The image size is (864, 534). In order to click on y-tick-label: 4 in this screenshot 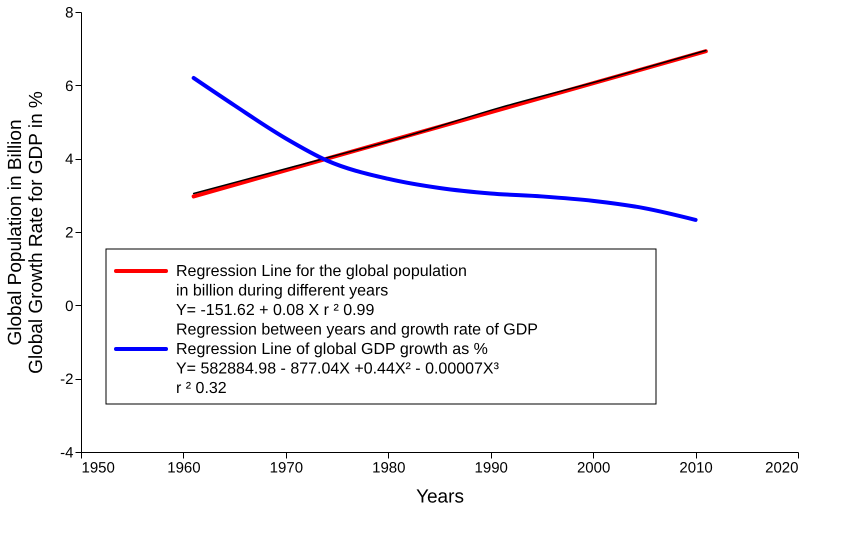, I will do `click(69, 159)`.